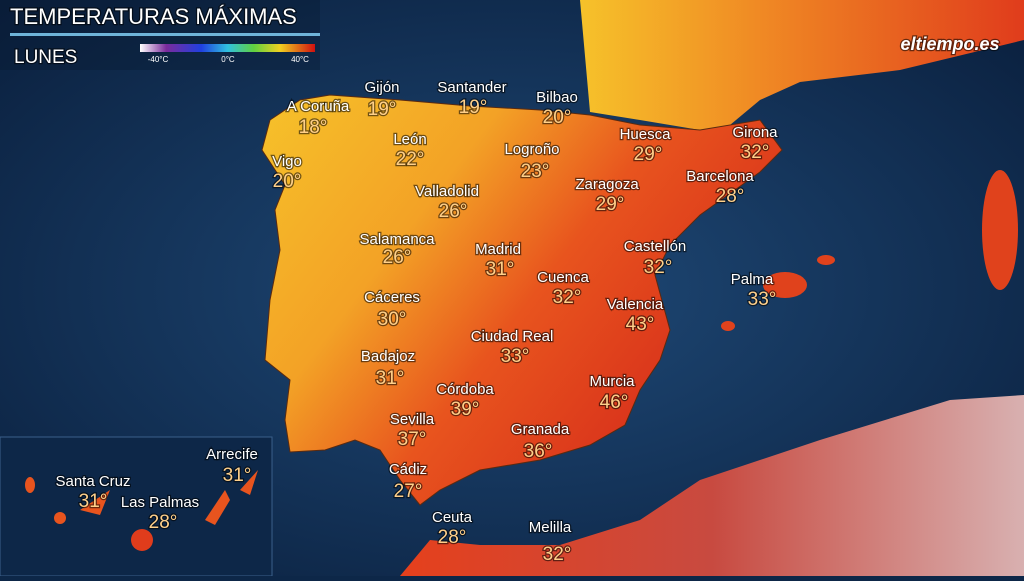 The width and height of the screenshot is (1024, 581). I want to click on city-name: Badajoz, so click(388, 356).